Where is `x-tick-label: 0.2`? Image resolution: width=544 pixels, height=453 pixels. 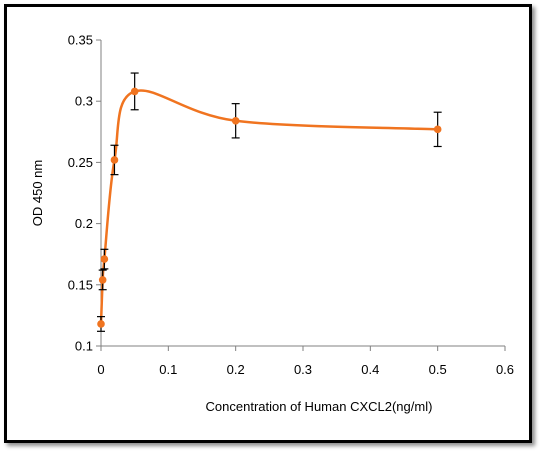 x-tick-label: 0.2 is located at coordinates (236, 369).